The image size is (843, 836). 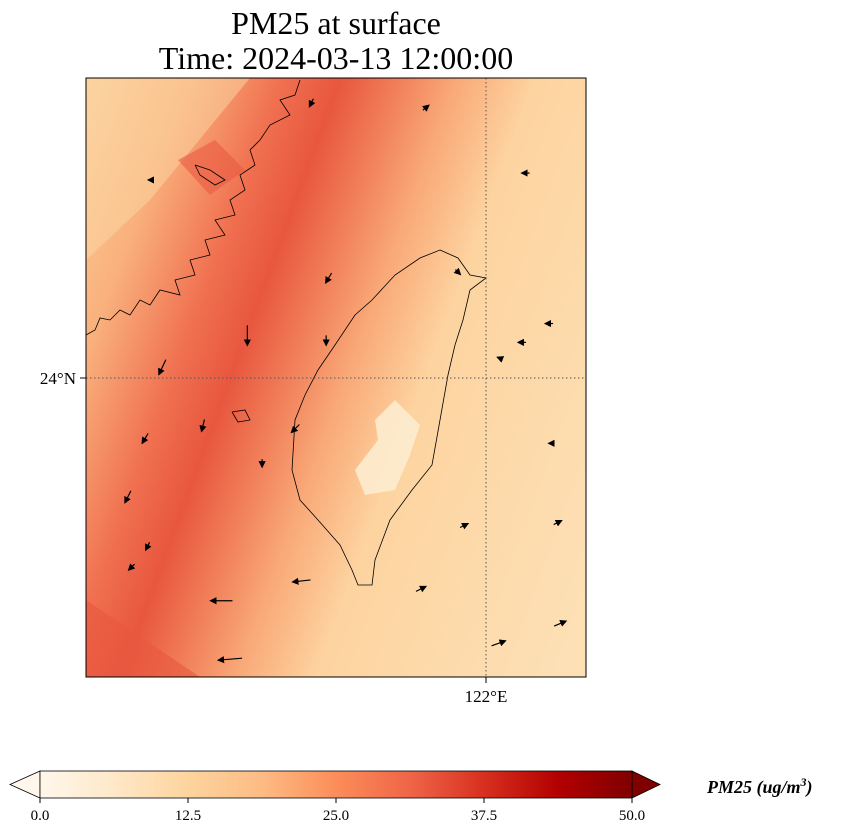 I want to click on taiwan-coastline, so click(x=389, y=417).